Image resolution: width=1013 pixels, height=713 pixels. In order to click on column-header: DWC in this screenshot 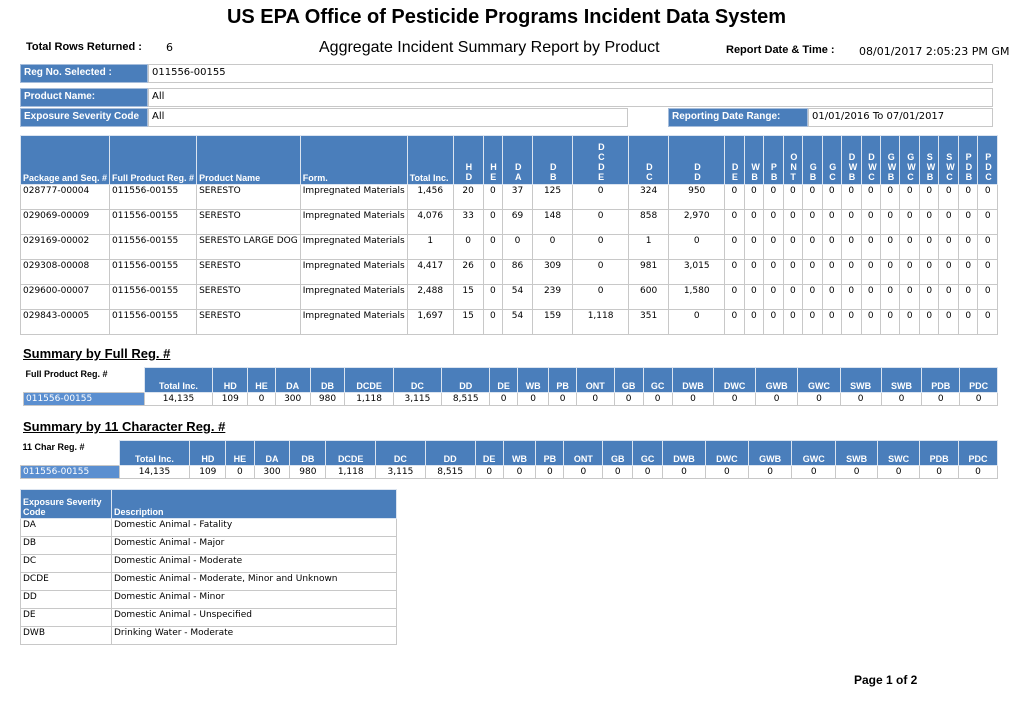, I will do `click(734, 380)`.